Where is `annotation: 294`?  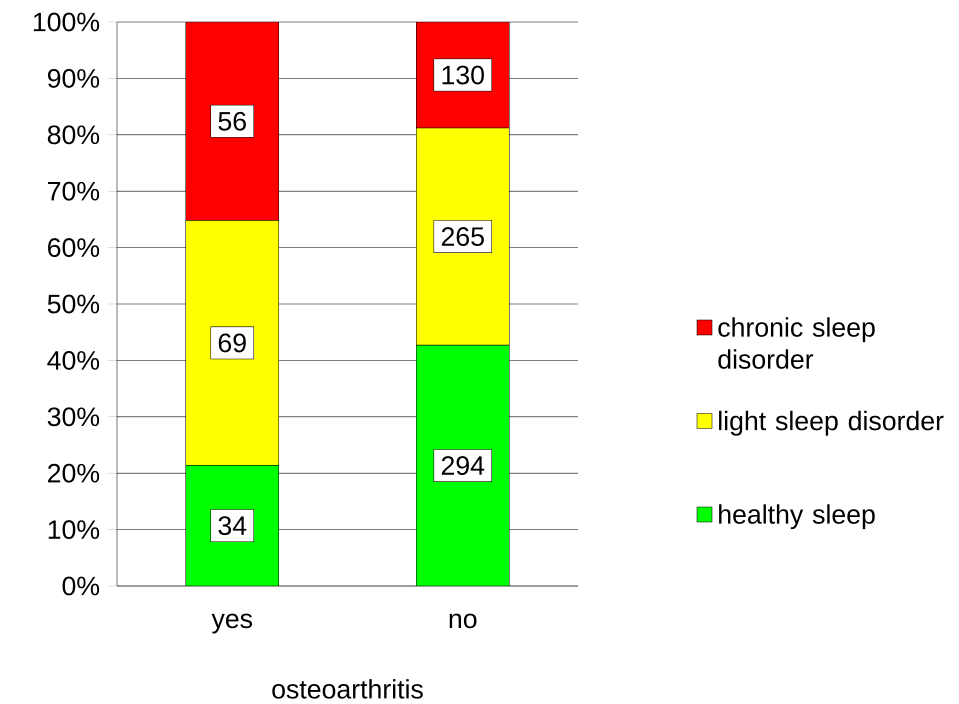 annotation: 294 is located at coordinates (463, 466).